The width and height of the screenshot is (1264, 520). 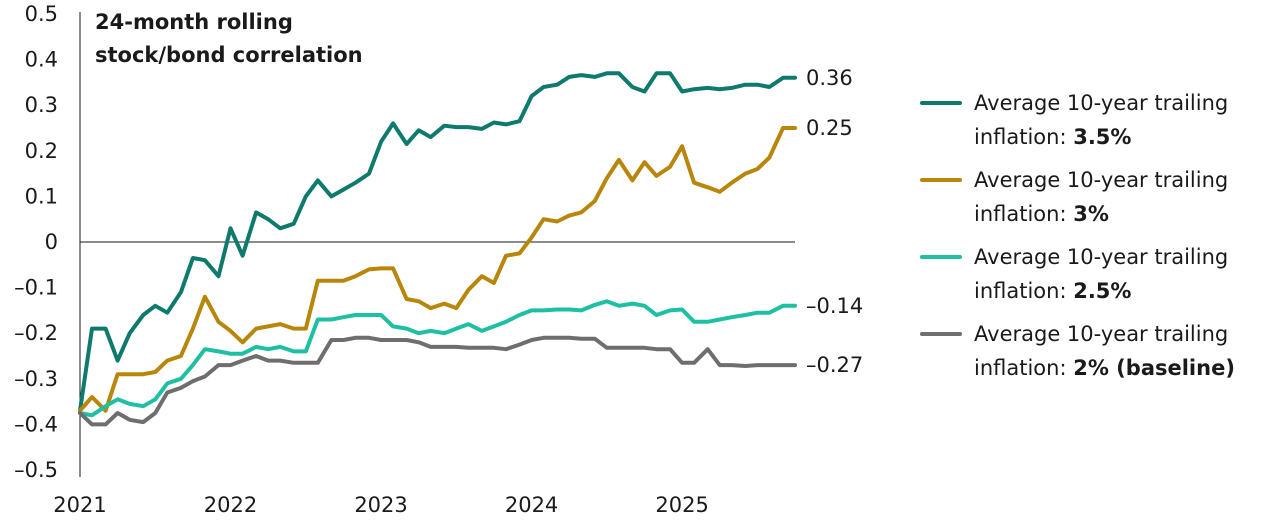 I want to click on legend-label-line-2: inflation: 3%, so click(x=1041, y=214).